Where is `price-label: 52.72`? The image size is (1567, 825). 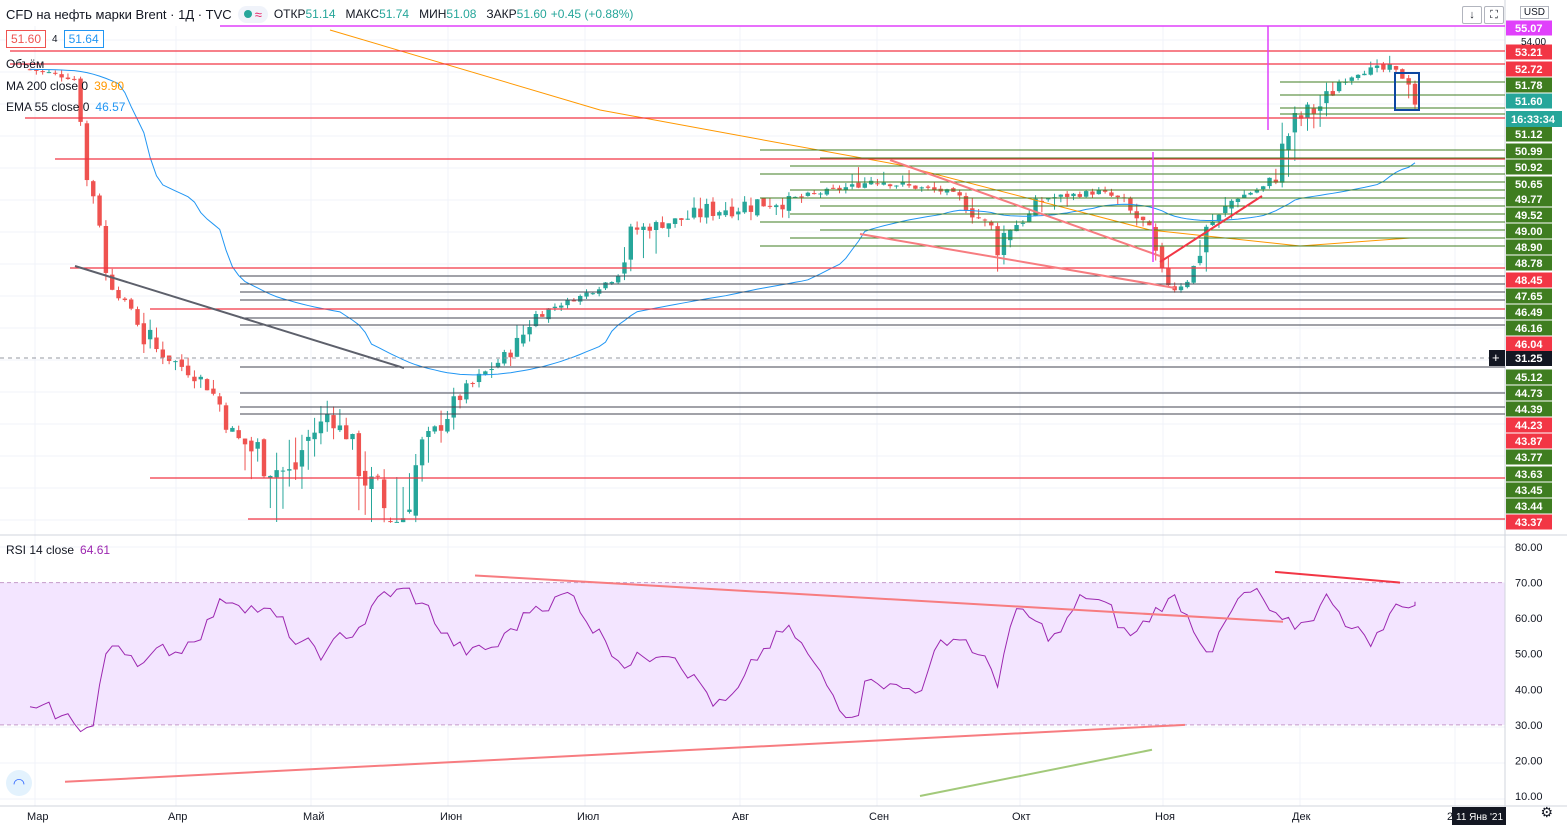
price-label: 52.72 is located at coordinates (1529, 70).